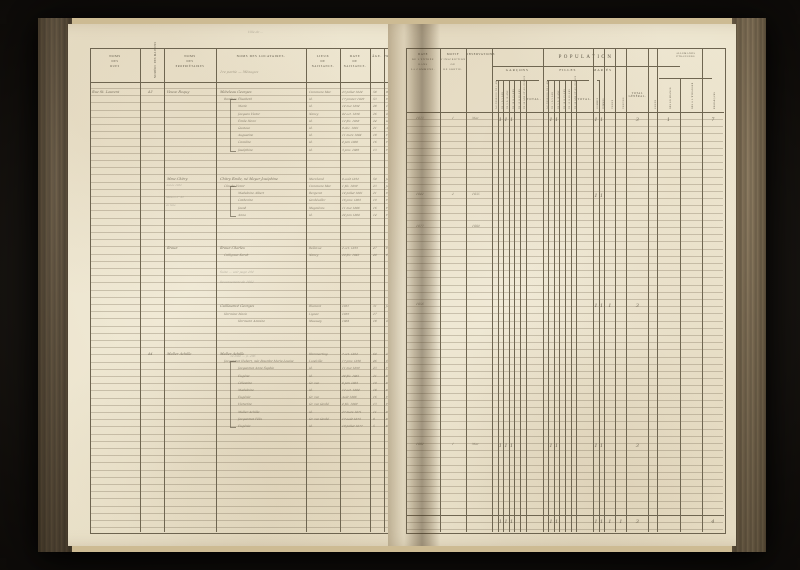  What do you see at coordinates (235, 92) in the screenshot?
I see `entry-member-name: Mételeau Georges` at bounding box center [235, 92].